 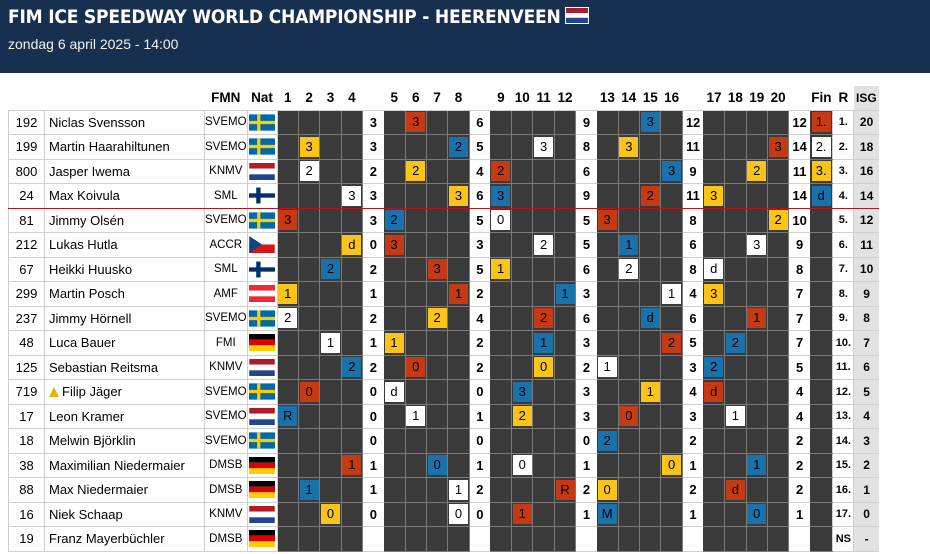 What do you see at coordinates (83, 245) in the screenshot?
I see `rider-name-text: Lukas Hutla` at bounding box center [83, 245].